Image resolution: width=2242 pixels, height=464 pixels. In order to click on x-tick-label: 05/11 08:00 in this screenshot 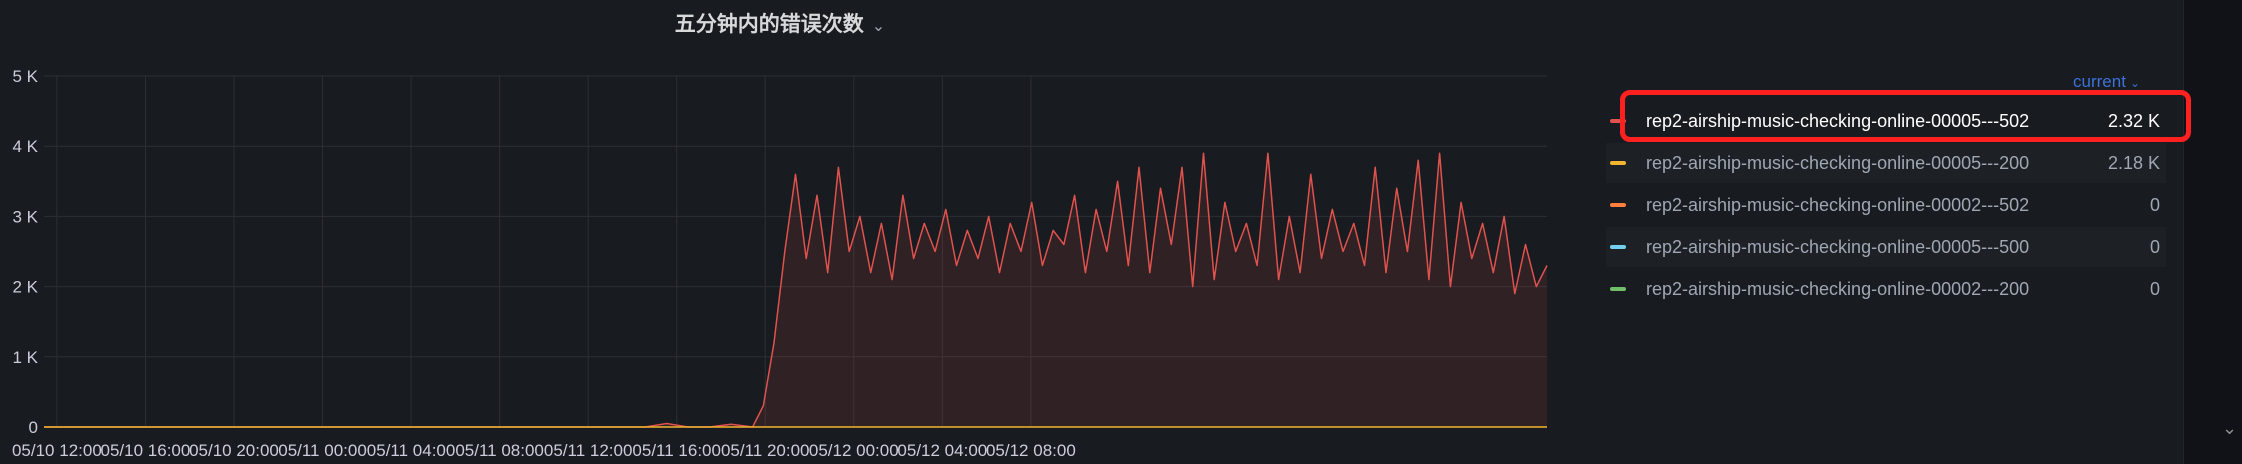, I will do `click(499, 450)`.